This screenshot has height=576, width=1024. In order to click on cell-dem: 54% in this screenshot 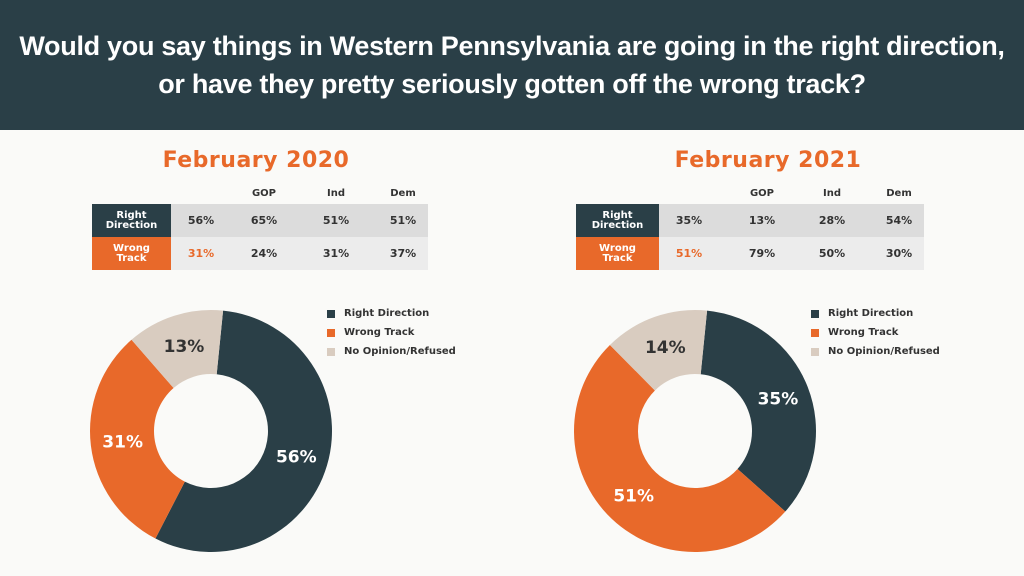, I will do `click(899, 220)`.